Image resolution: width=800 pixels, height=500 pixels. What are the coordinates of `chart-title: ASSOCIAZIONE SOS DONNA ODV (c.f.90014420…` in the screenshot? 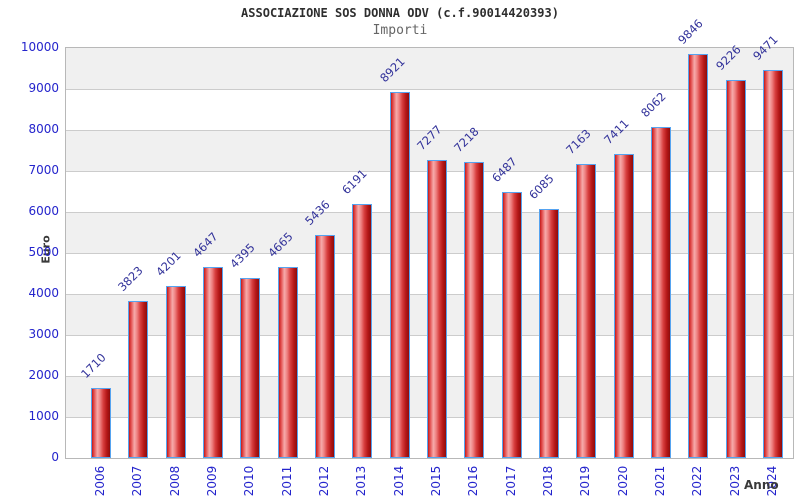 It's located at (400, 13).